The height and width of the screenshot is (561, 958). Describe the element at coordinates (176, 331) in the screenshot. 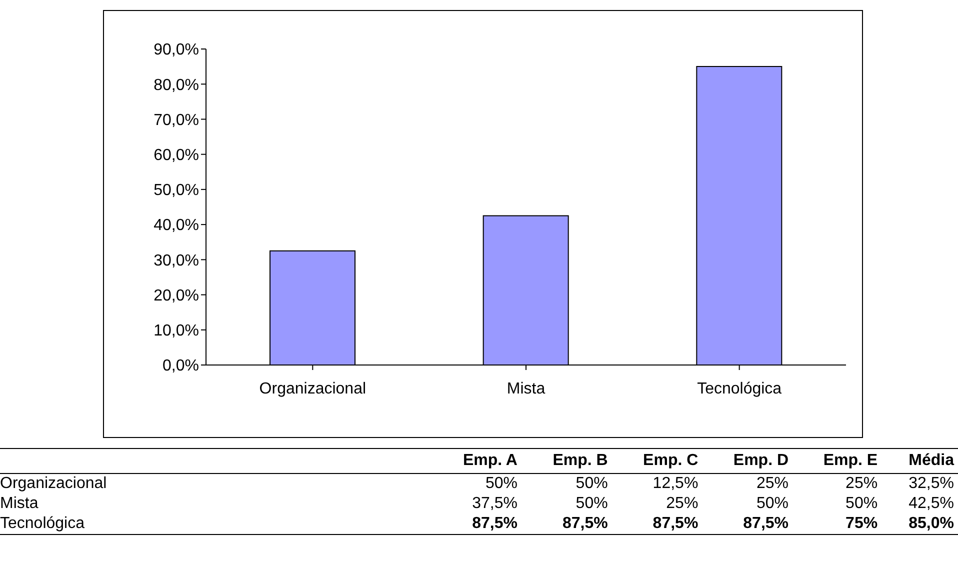

I see `y-tick-label: 10,0%` at that location.